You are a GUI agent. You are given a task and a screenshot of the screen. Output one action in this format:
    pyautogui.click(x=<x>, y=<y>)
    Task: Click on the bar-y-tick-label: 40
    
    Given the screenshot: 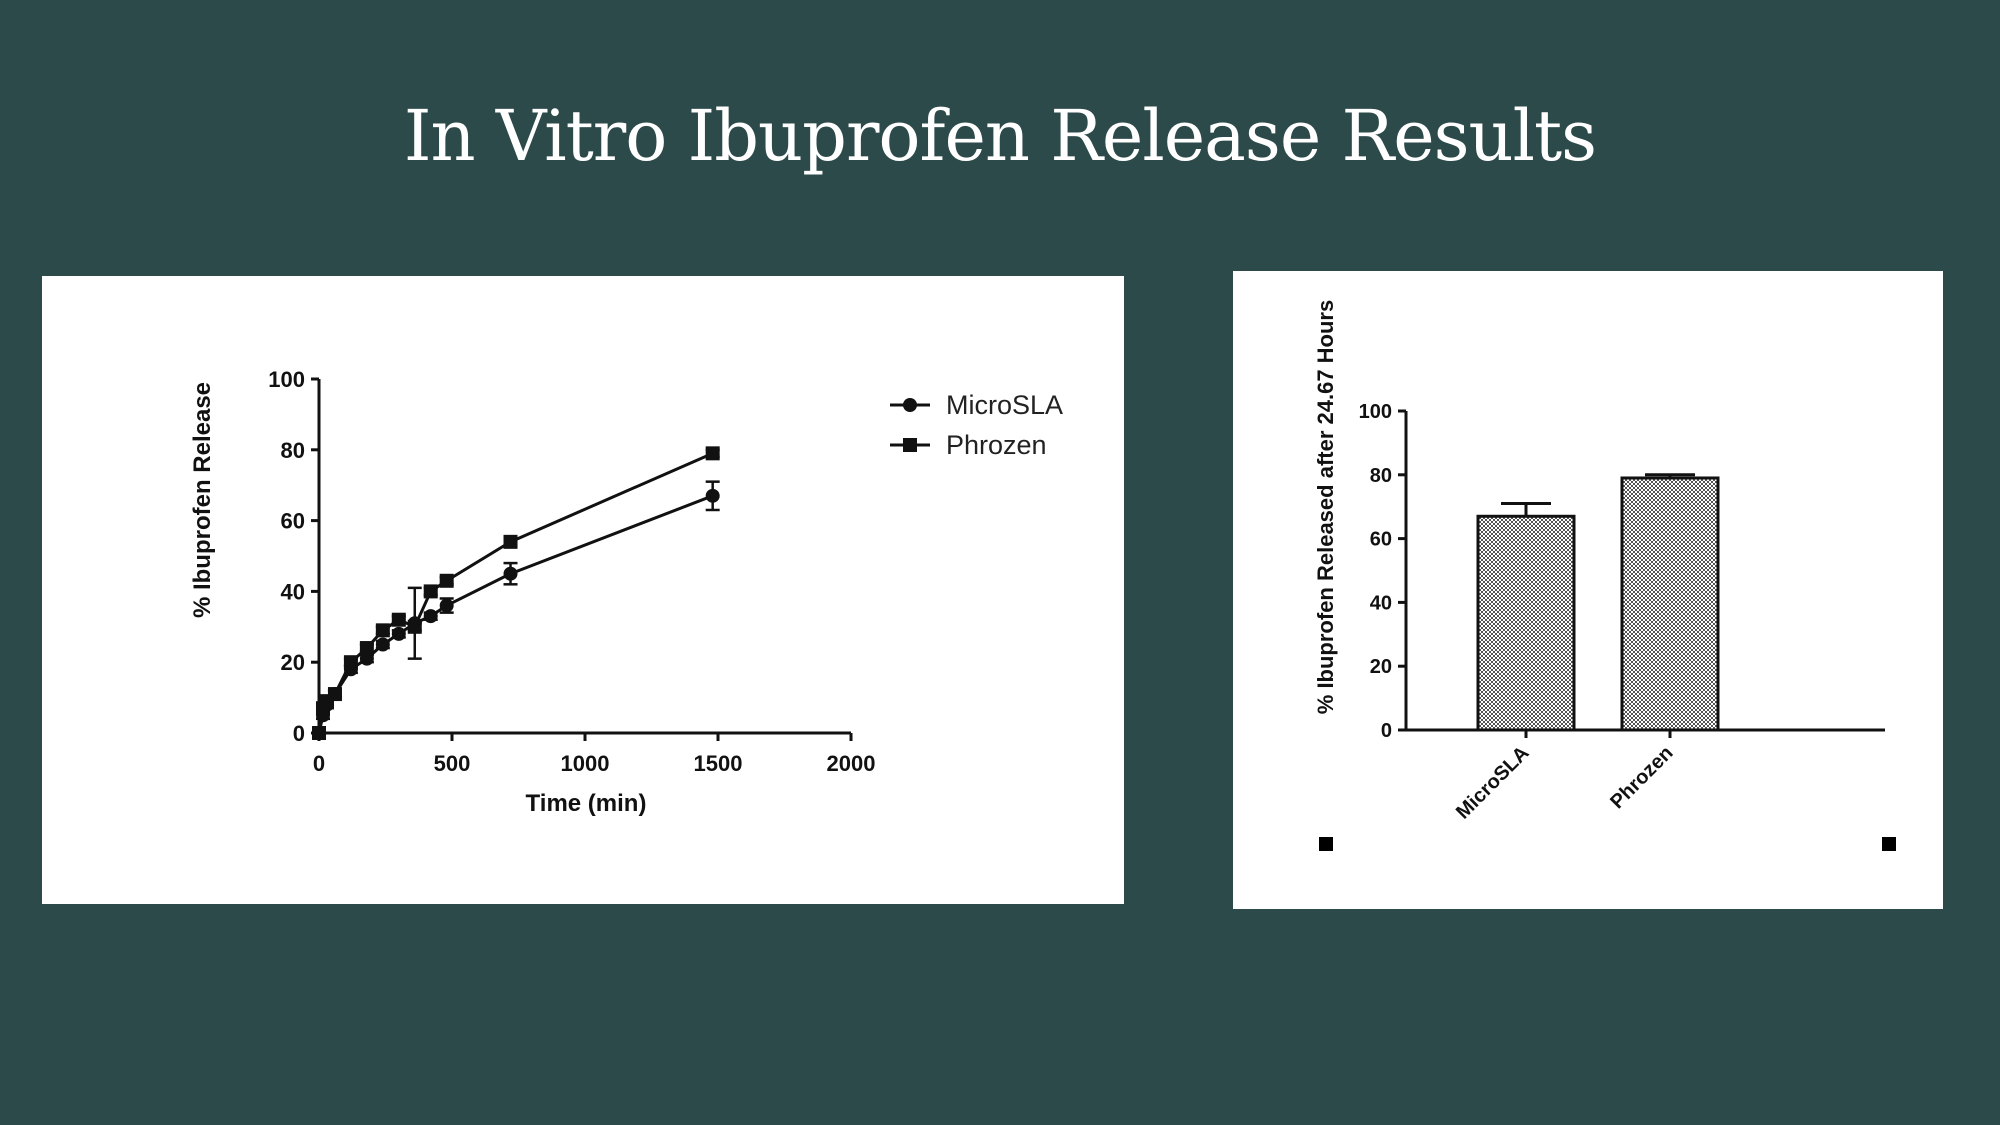 What is the action you would take?
    pyautogui.click(x=1381, y=603)
    